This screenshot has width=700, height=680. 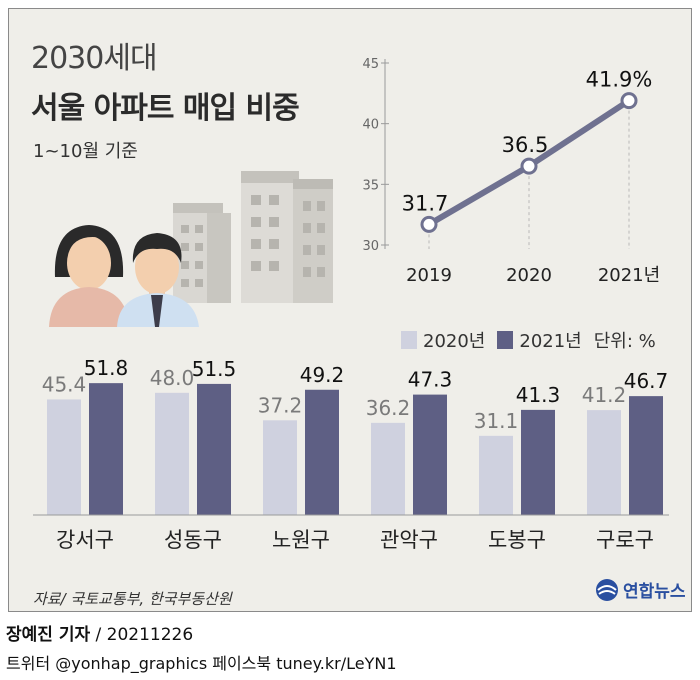 I want to click on legend-item-2021: 2021년, so click(x=539, y=340).